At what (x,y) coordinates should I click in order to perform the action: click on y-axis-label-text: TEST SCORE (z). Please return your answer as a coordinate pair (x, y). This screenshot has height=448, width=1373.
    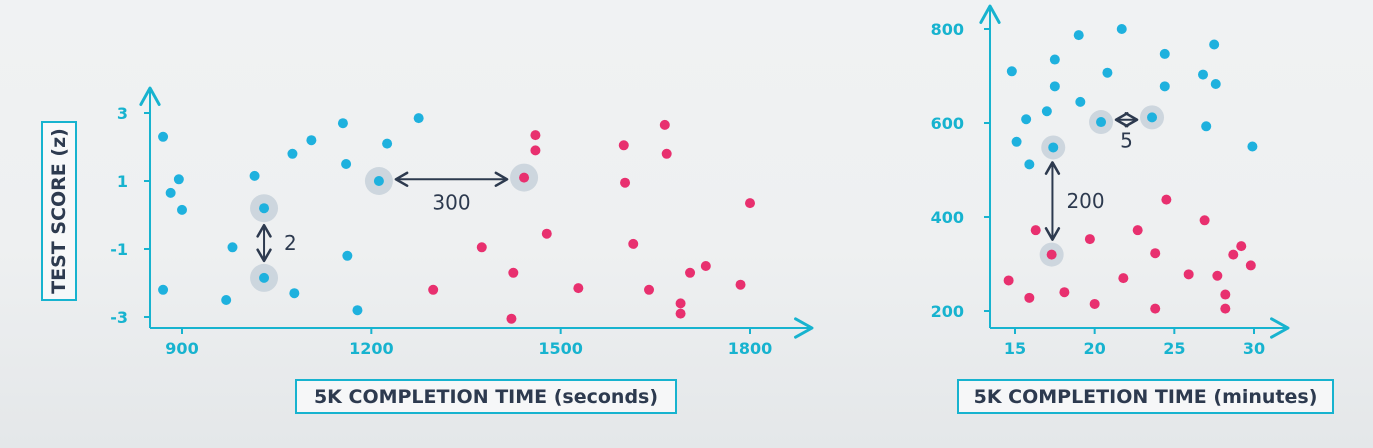
    Looking at the image, I should click on (59, 211).